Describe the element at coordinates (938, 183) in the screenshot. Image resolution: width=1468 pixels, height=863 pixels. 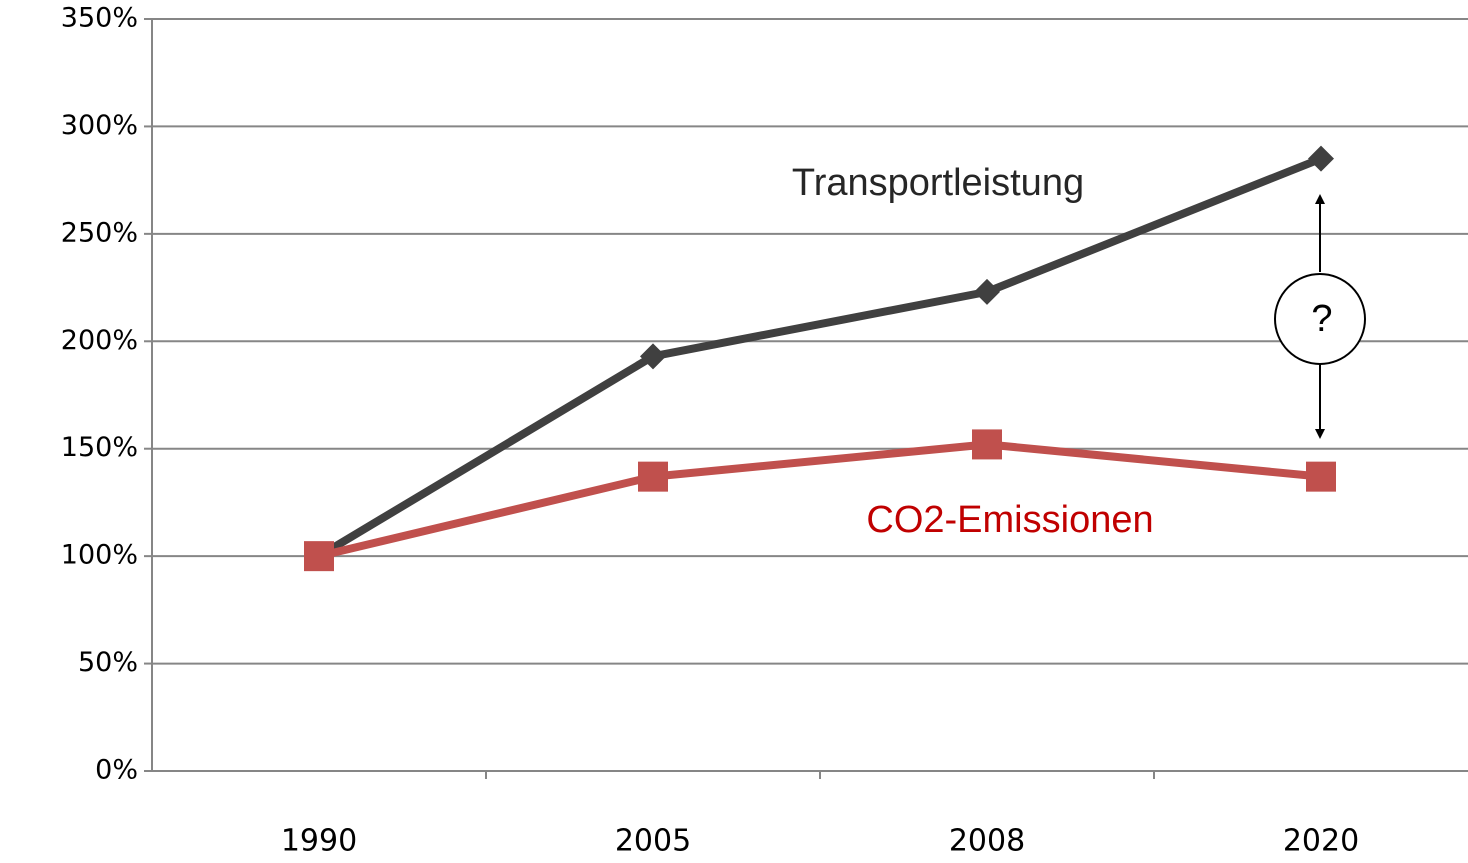
I see `series-label: Transportleistung` at that location.